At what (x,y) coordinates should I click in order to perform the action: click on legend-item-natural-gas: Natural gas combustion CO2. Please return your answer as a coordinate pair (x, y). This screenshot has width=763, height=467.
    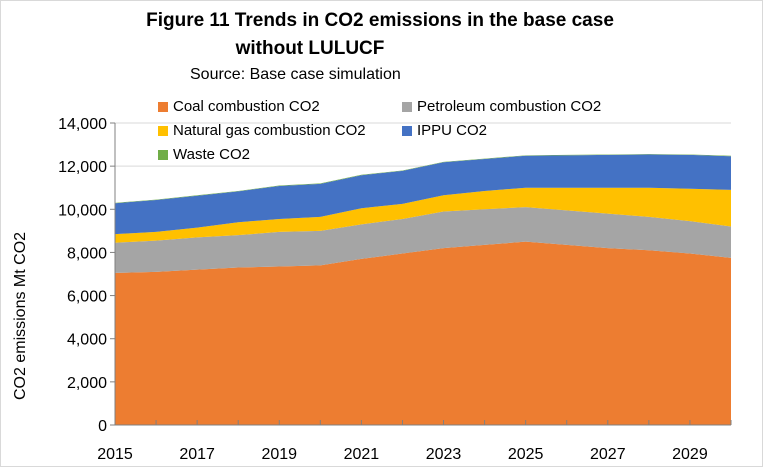
    Looking at the image, I should click on (262, 130).